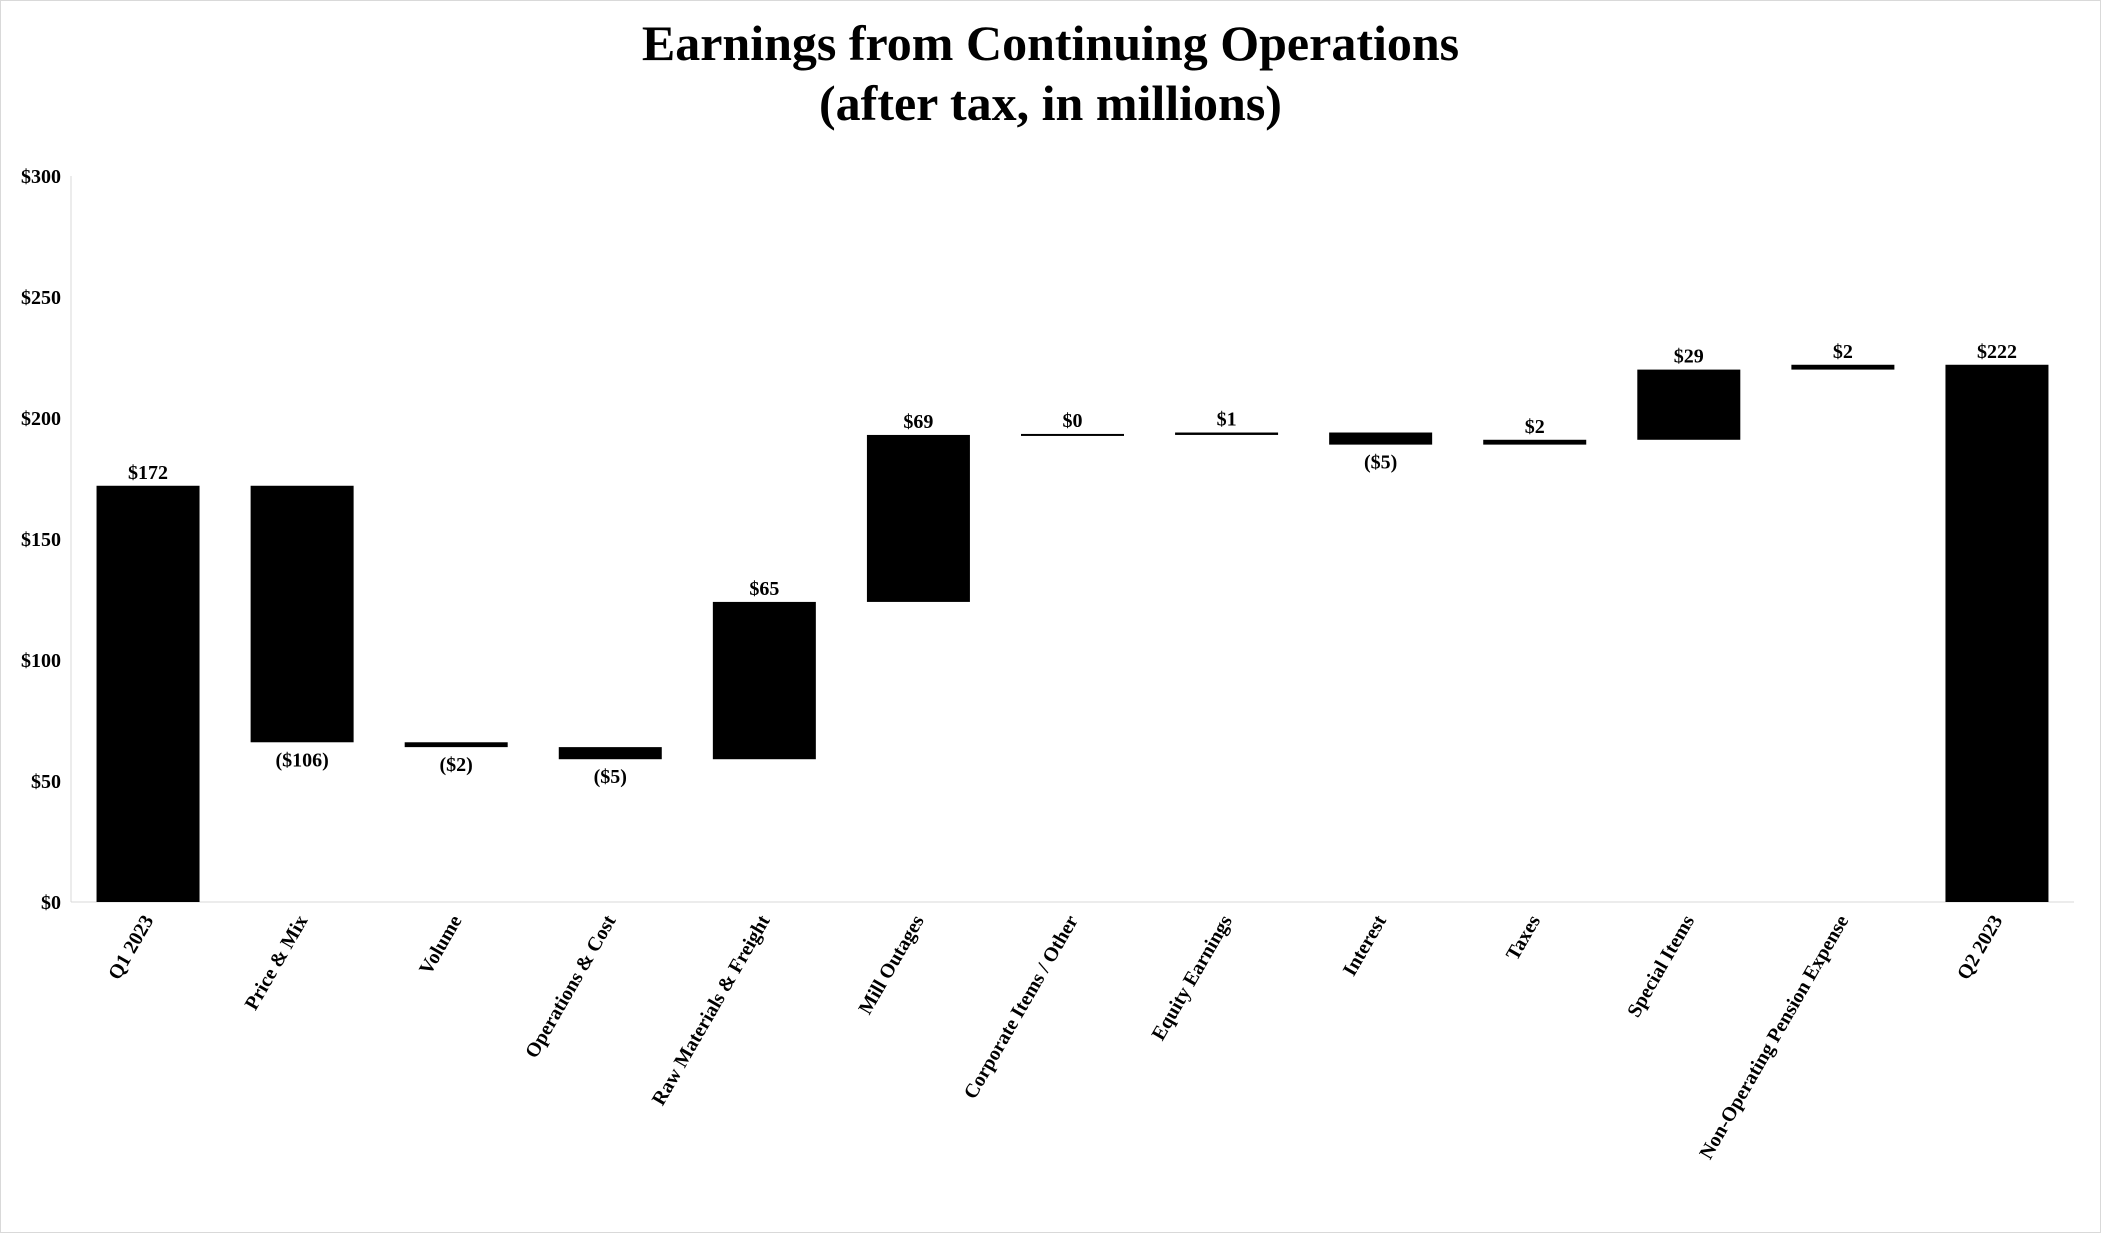  I want to click on data-label: $222, so click(1997, 352).